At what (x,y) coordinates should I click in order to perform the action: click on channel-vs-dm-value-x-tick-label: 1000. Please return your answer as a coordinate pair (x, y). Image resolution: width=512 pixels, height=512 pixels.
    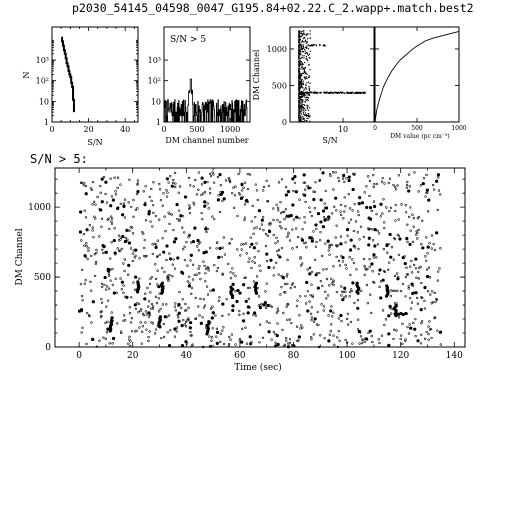
    Looking at the image, I should click on (458, 128).